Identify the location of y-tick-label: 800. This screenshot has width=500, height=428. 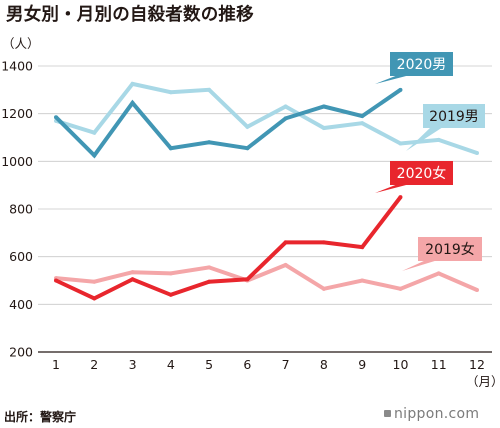
(21, 209).